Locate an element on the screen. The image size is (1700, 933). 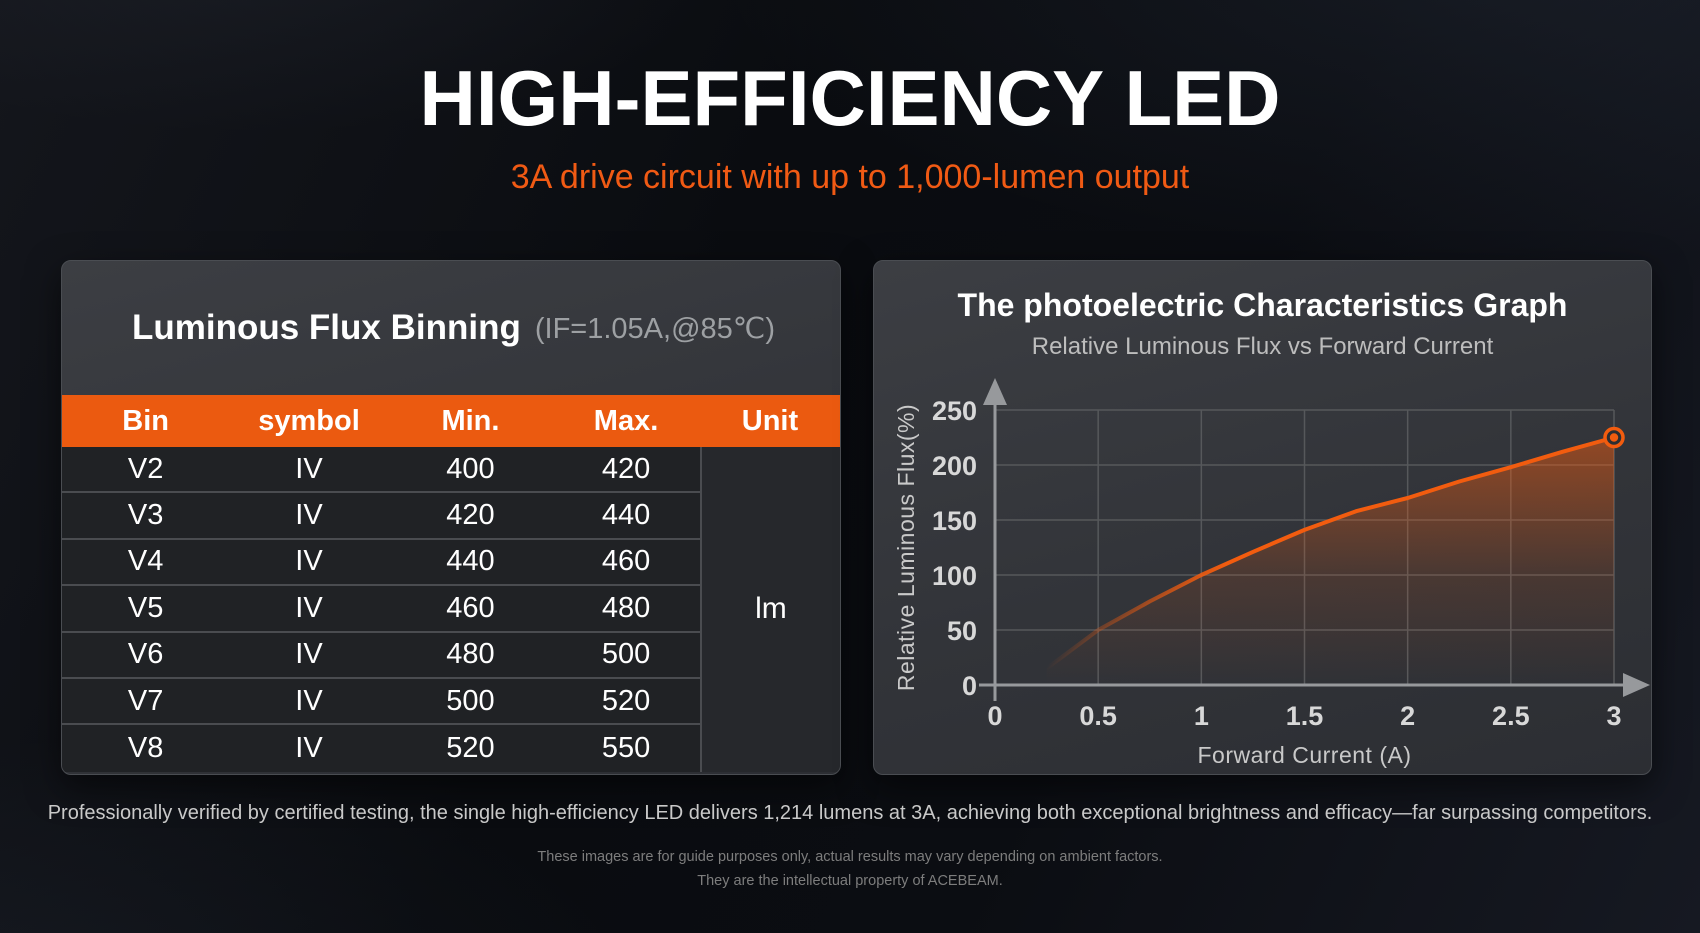
table-cell-bin: V5 is located at coordinates (146, 609).